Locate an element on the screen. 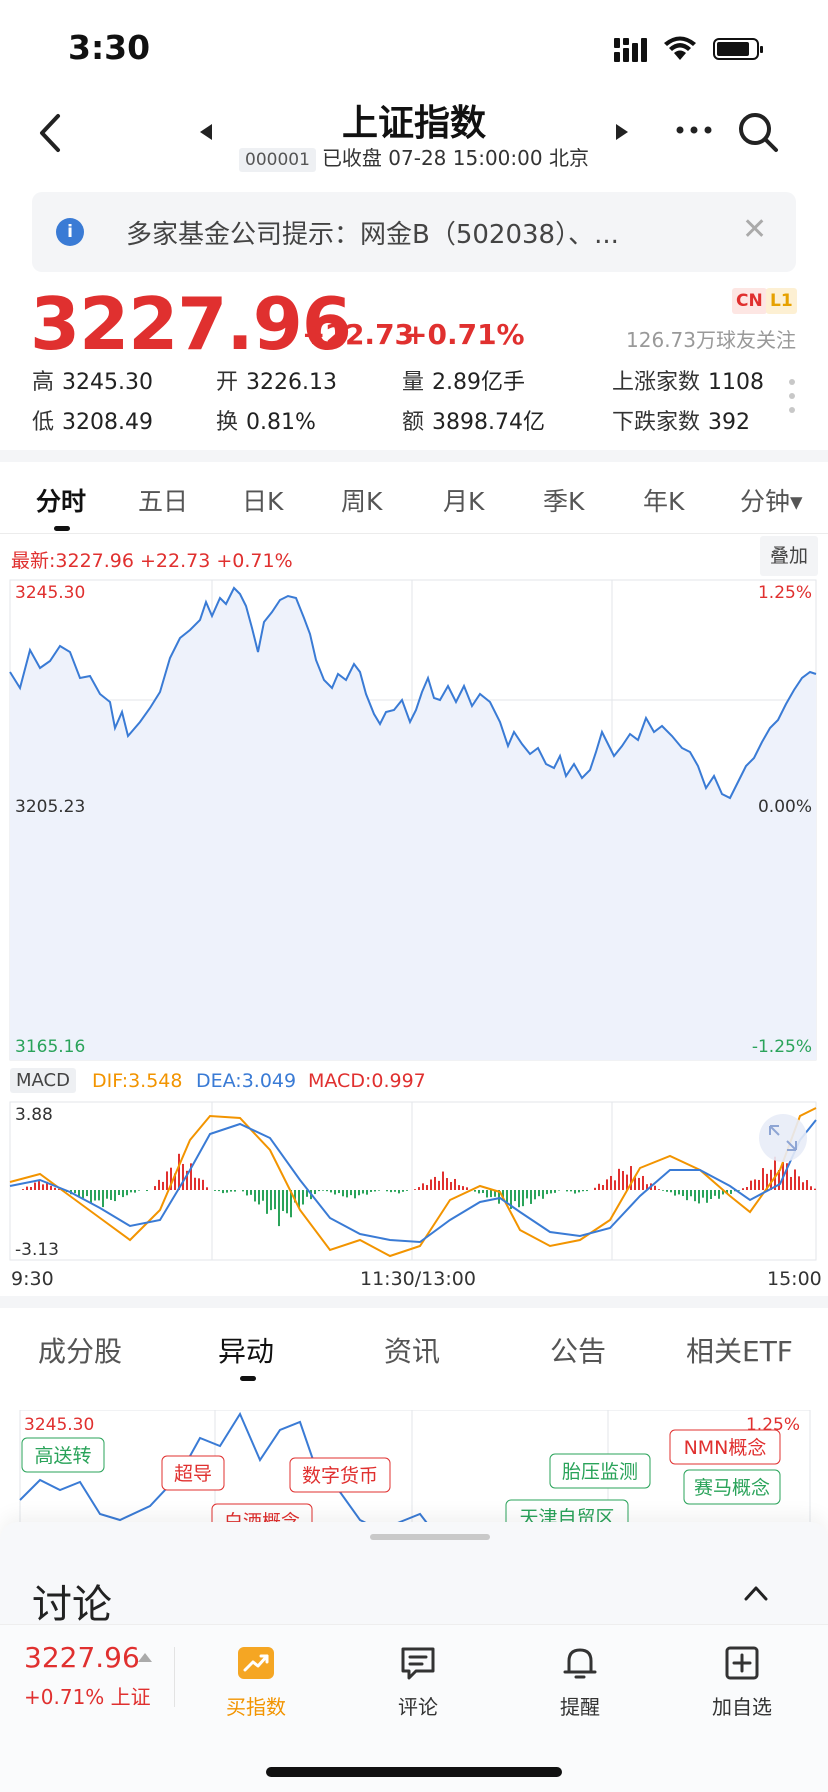 The image size is (828, 1792). tab-weekly-k: 周K is located at coordinates (362, 501).